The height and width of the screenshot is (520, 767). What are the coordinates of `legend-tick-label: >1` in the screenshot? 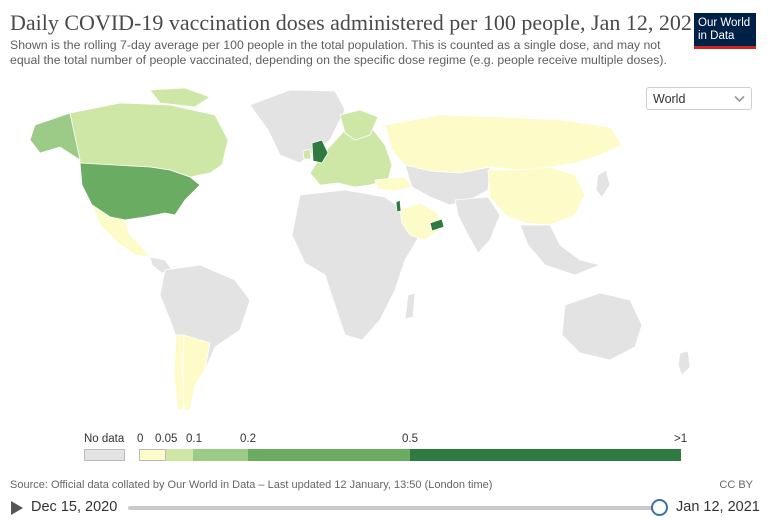 It's located at (681, 439).